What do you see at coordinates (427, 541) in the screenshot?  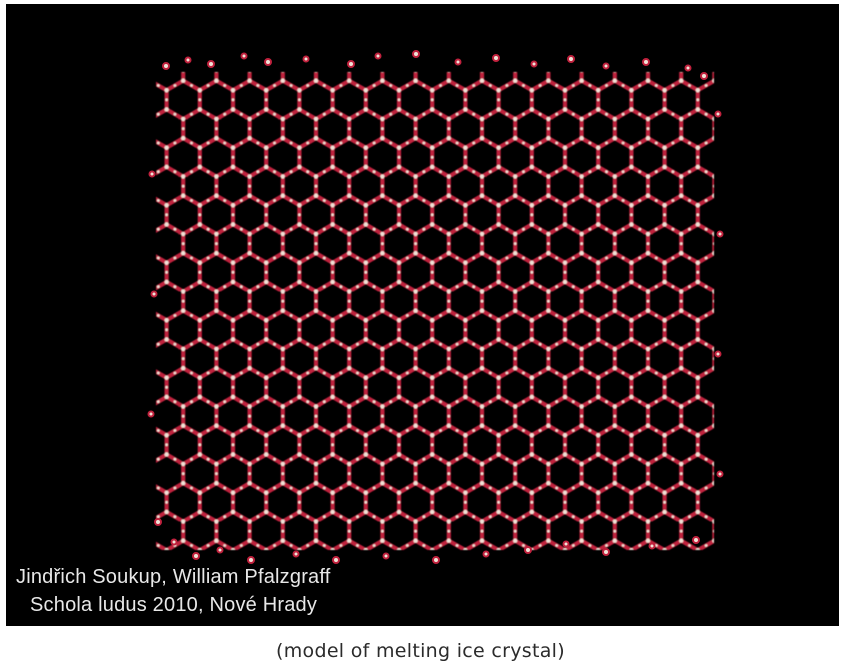 I see `melting-bottom-edge` at bounding box center [427, 541].